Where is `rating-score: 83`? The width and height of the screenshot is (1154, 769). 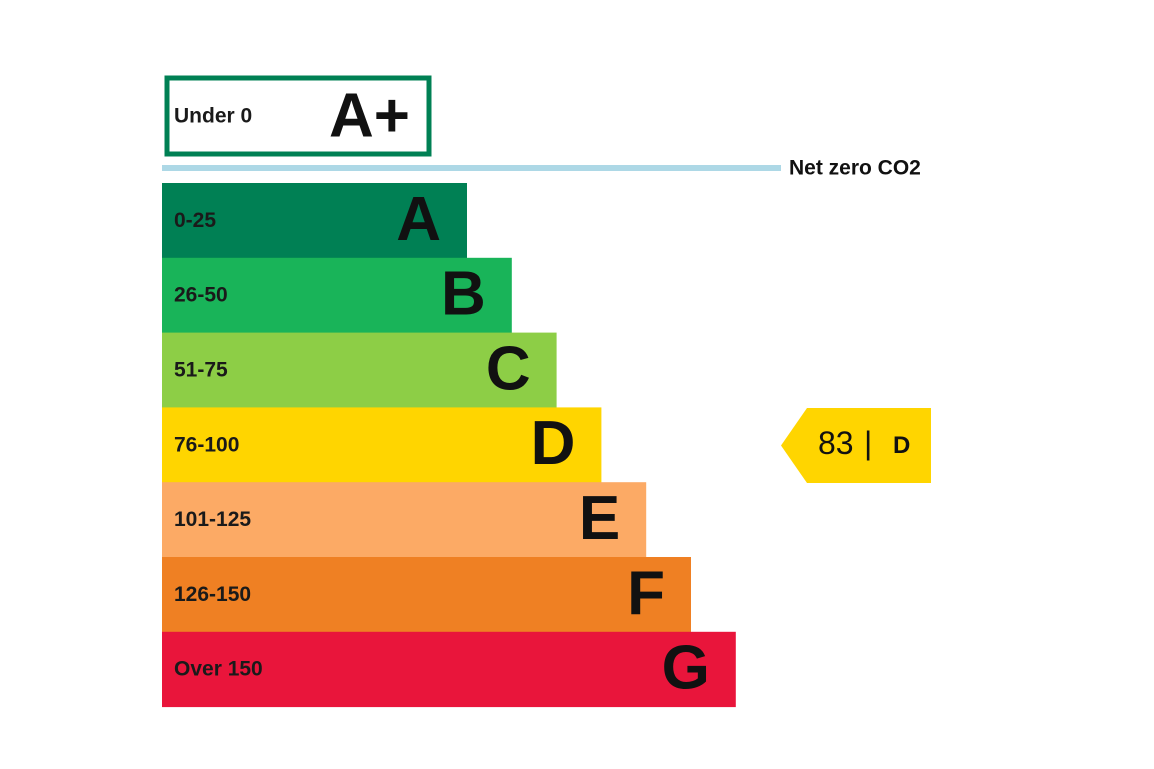 rating-score: 83 is located at coordinates (836, 443).